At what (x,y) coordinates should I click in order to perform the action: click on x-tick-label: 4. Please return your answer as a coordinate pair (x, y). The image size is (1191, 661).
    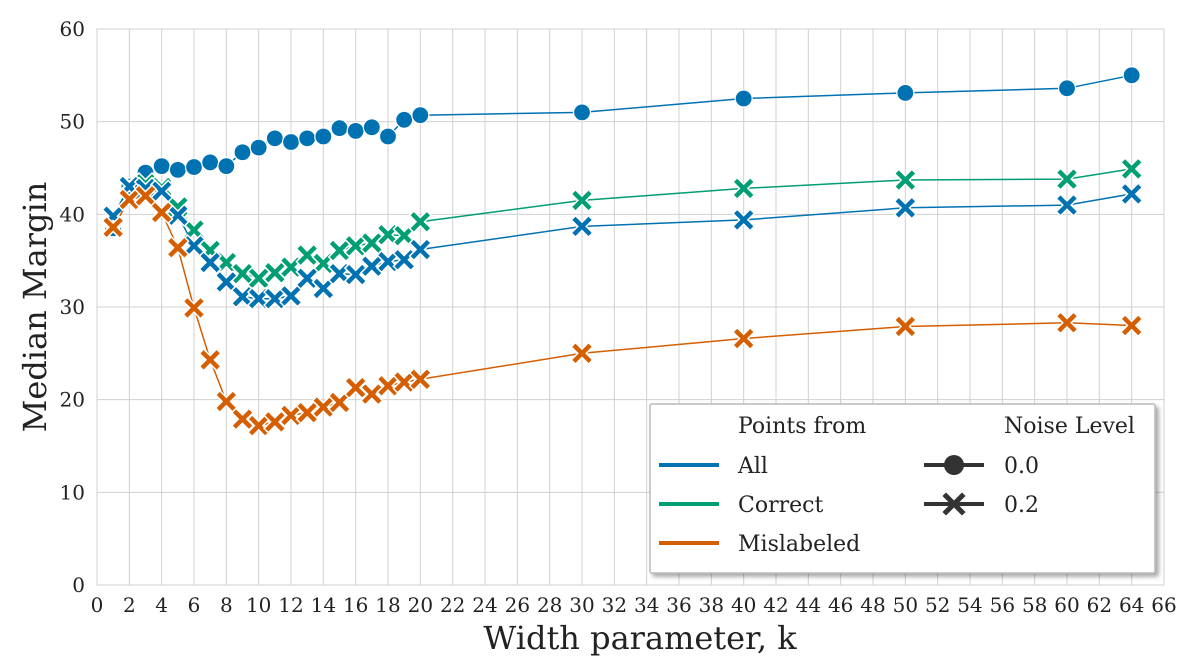
    Looking at the image, I should click on (161, 605).